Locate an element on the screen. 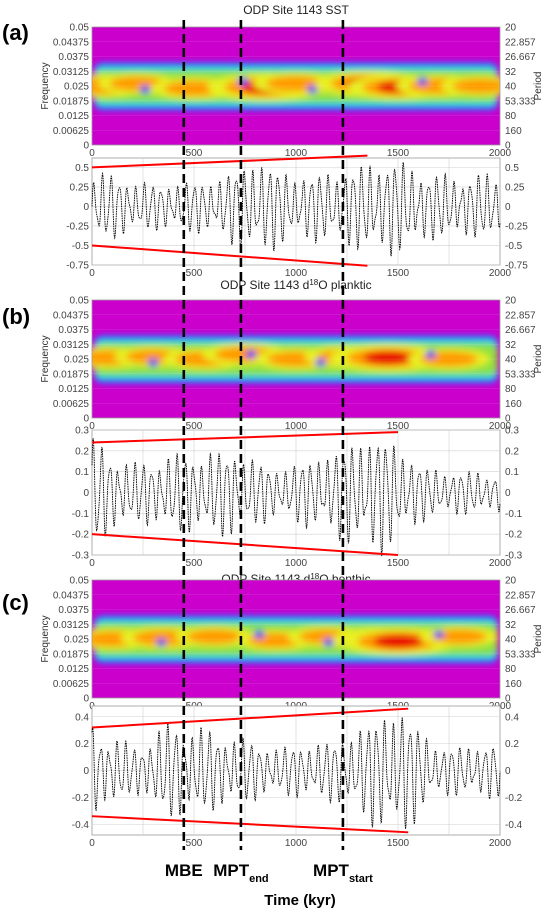  signal-tick-label-right: 0.2 is located at coordinates (512, 744).